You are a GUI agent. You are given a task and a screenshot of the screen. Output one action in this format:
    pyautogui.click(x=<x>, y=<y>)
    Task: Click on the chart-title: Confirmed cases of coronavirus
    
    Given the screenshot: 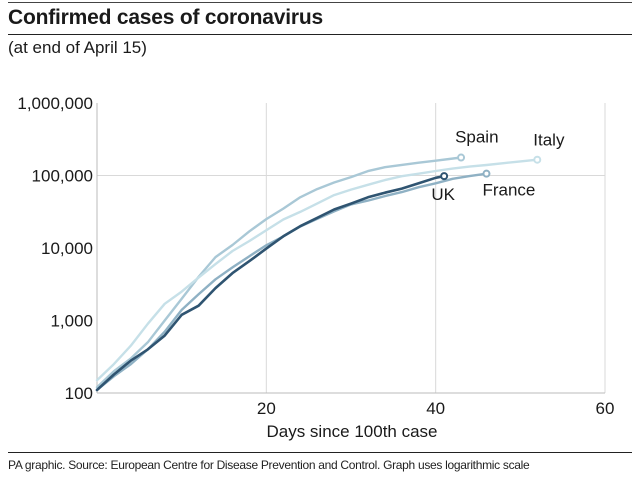 What is the action you would take?
    pyautogui.click(x=165, y=17)
    